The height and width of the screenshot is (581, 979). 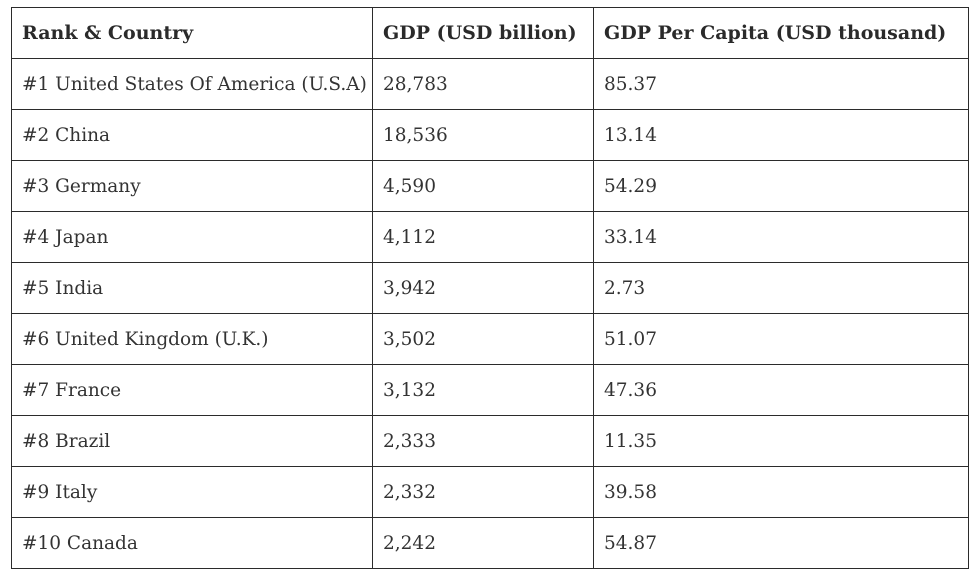 What do you see at coordinates (781, 492) in the screenshot?
I see `cell-gdp-per-capita: 39.58` at bounding box center [781, 492].